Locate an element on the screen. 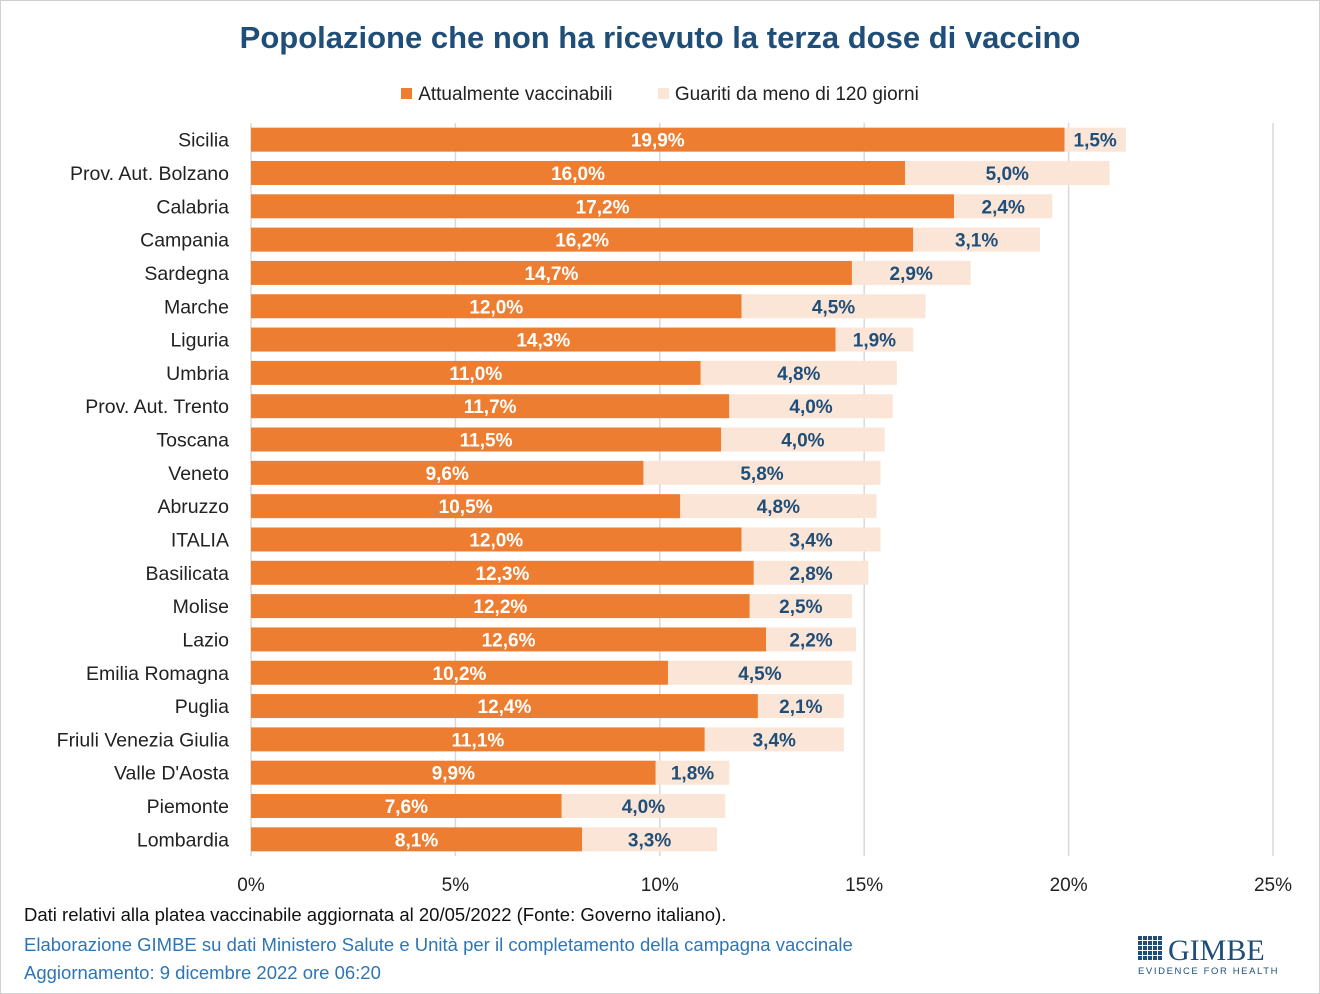 The image size is (1320, 994). data-label: 14,7% is located at coordinates (552, 274).